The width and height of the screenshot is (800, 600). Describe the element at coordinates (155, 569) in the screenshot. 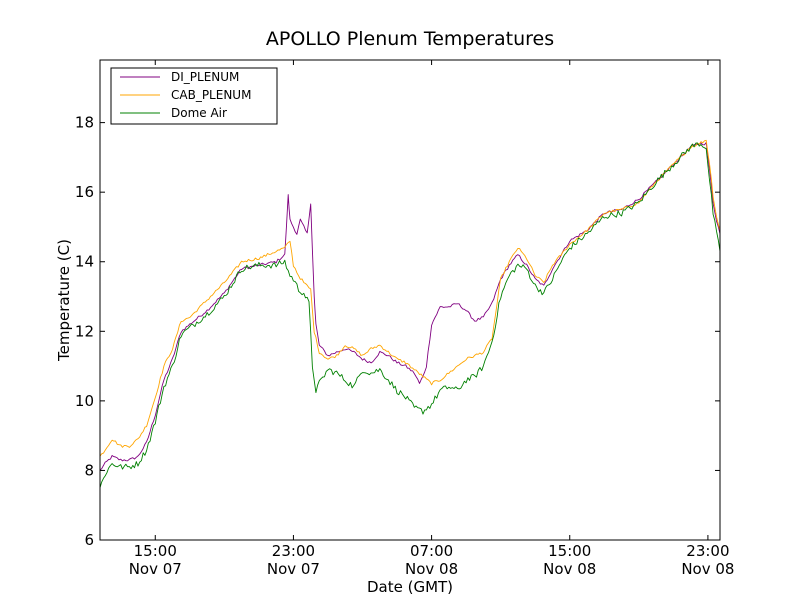

I see `x-tick-date-label-0: Nov 07` at that location.